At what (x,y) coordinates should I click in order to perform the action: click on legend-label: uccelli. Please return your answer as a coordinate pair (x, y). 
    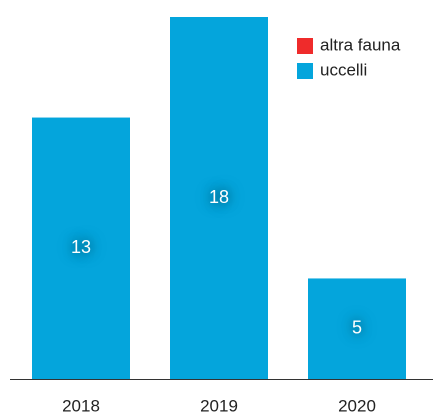
    Looking at the image, I should click on (343, 69).